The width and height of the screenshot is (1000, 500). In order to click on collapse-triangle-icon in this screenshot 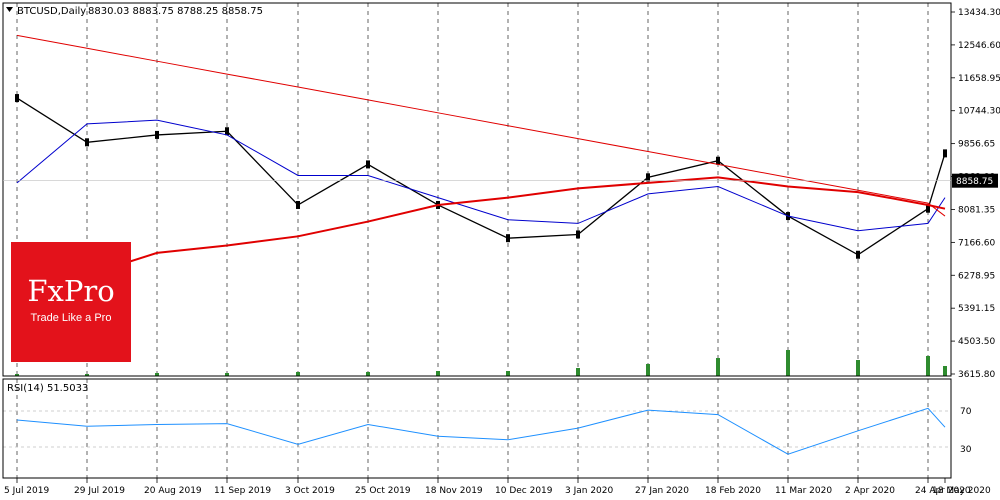, I will do `click(9, 9)`.